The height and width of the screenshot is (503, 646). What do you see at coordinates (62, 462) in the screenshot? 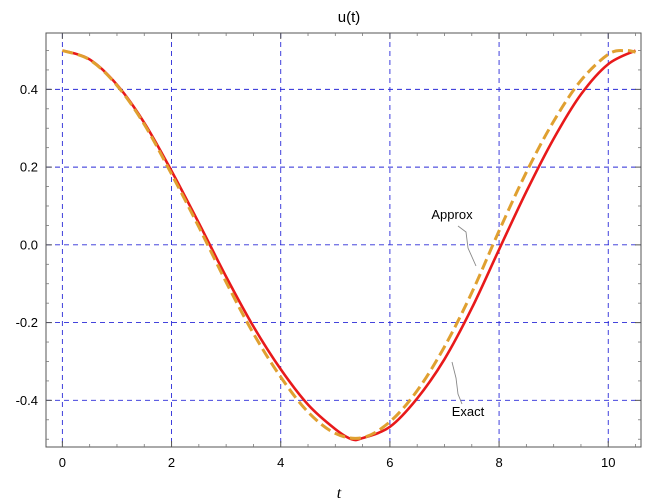
I see `x-tick-label-0: 0` at bounding box center [62, 462].